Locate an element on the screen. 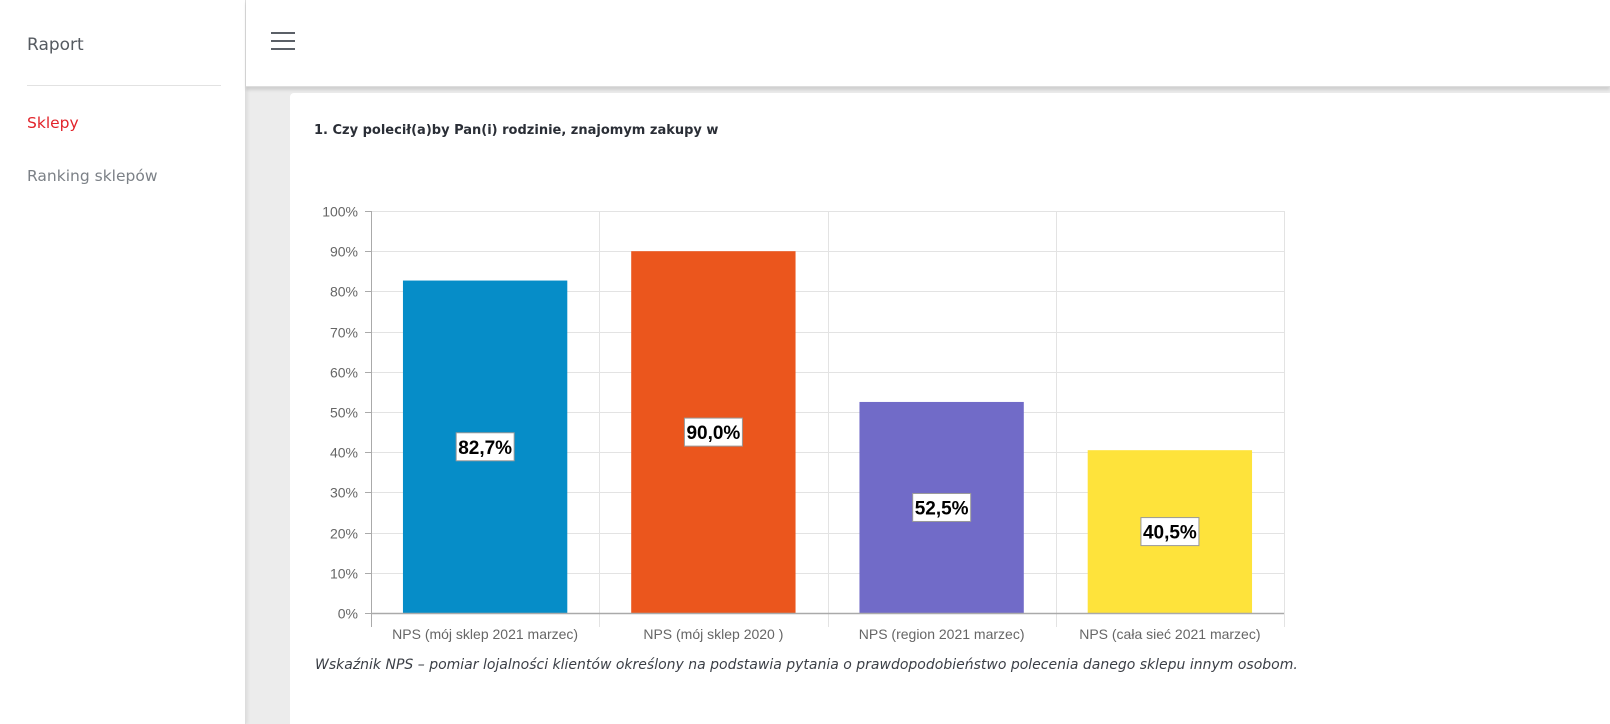  y-tick-label: 0% is located at coordinates (348, 614).